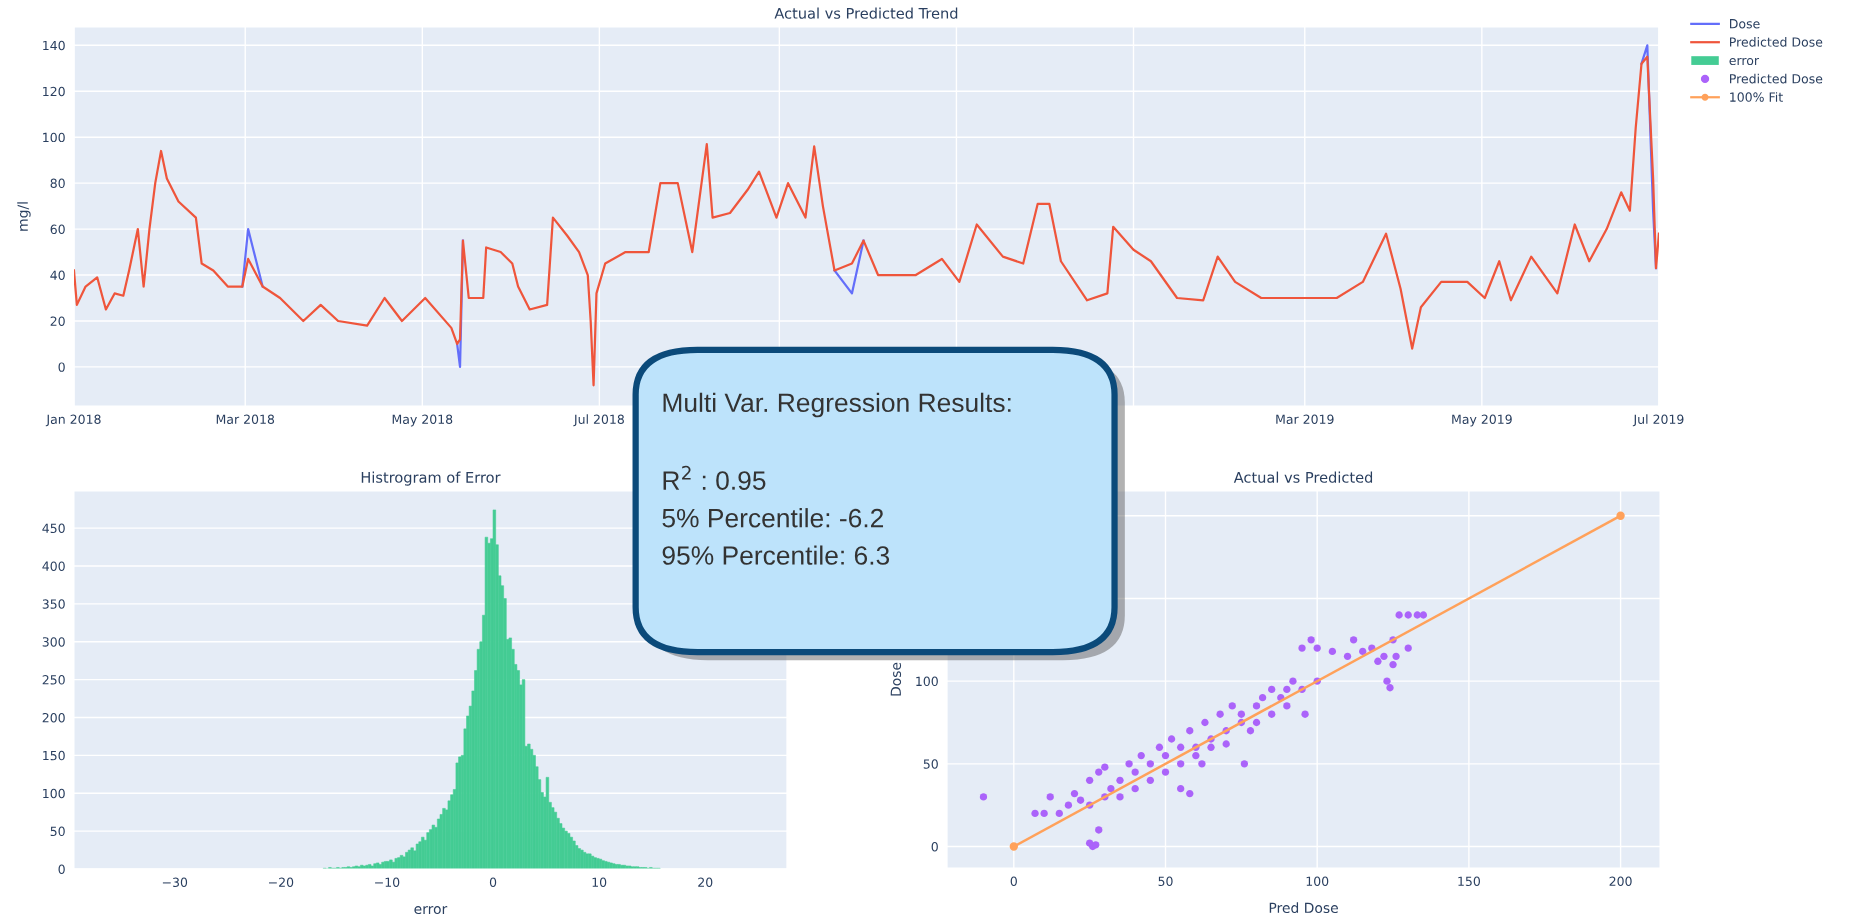 The image size is (1849, 916). Describe the element at coordinates (714, 477) in the screenshot. I see `text: R$^{2}$ : 0.95` at that location.